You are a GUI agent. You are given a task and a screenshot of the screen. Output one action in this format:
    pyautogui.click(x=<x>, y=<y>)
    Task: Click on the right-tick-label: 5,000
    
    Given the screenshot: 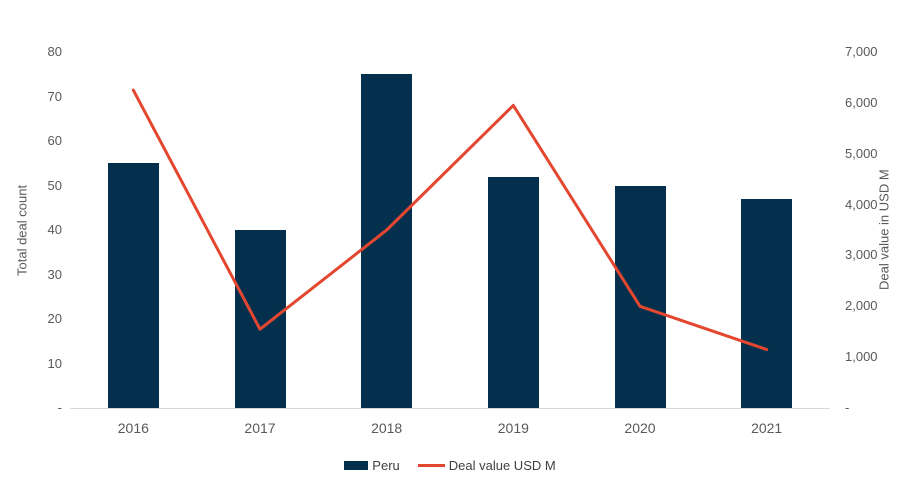 What is the action you would take?
    pyautogui.click(x=861, y=153)
    